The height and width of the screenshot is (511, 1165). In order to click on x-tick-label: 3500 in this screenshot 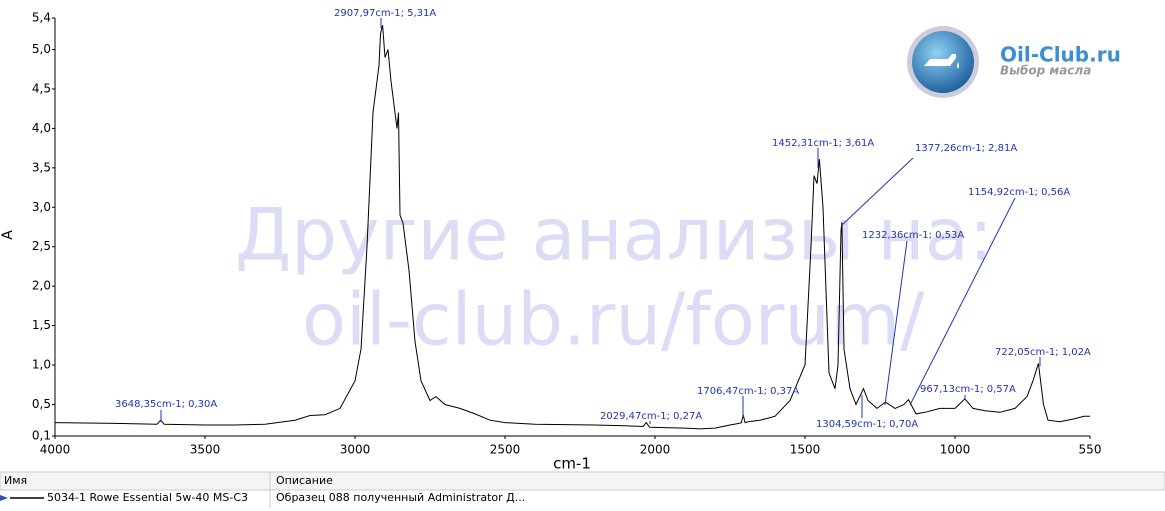, I will do `click(205, 450)`.